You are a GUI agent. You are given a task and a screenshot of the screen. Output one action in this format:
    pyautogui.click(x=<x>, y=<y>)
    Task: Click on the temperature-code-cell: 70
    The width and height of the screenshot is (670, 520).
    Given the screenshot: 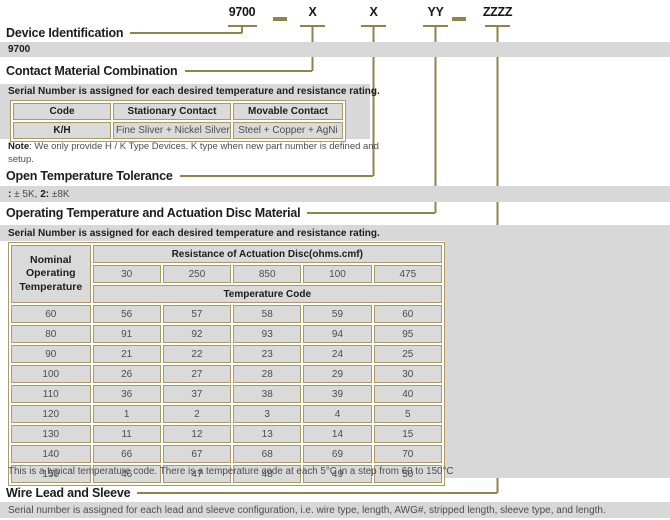 What is the action you would take?
    pyautogui.click(x=407, y=454)
    